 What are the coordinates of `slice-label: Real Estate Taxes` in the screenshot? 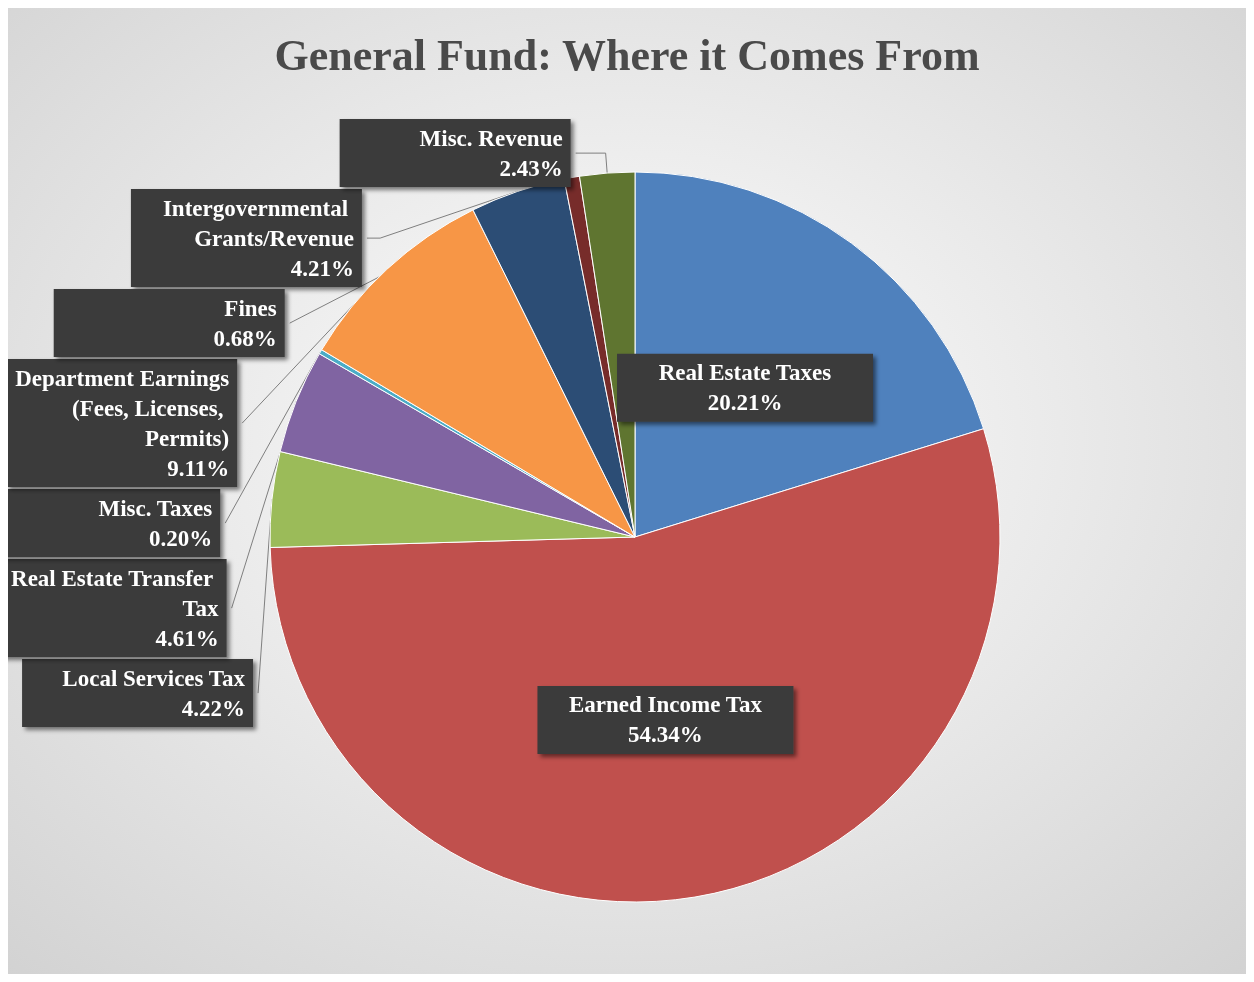 It's located at (745, 373).